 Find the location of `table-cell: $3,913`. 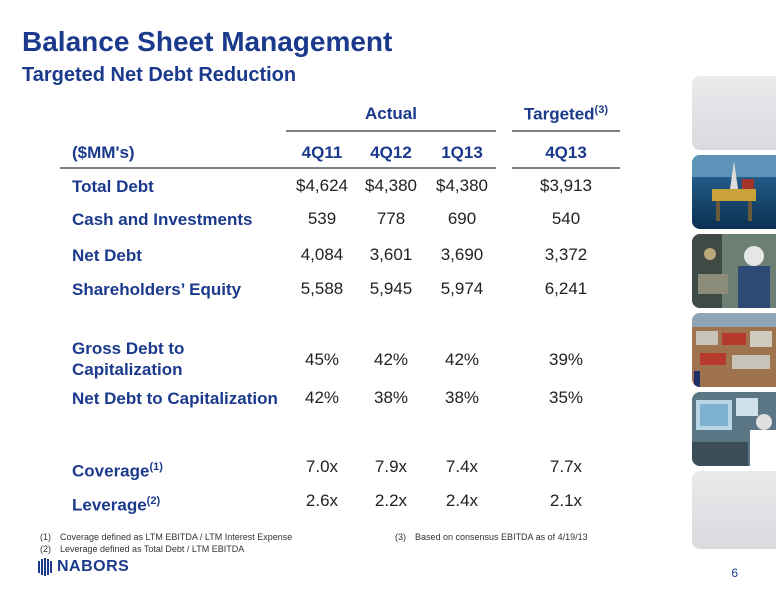

table-cell: $3,913 is located at coordinates (566, 185).